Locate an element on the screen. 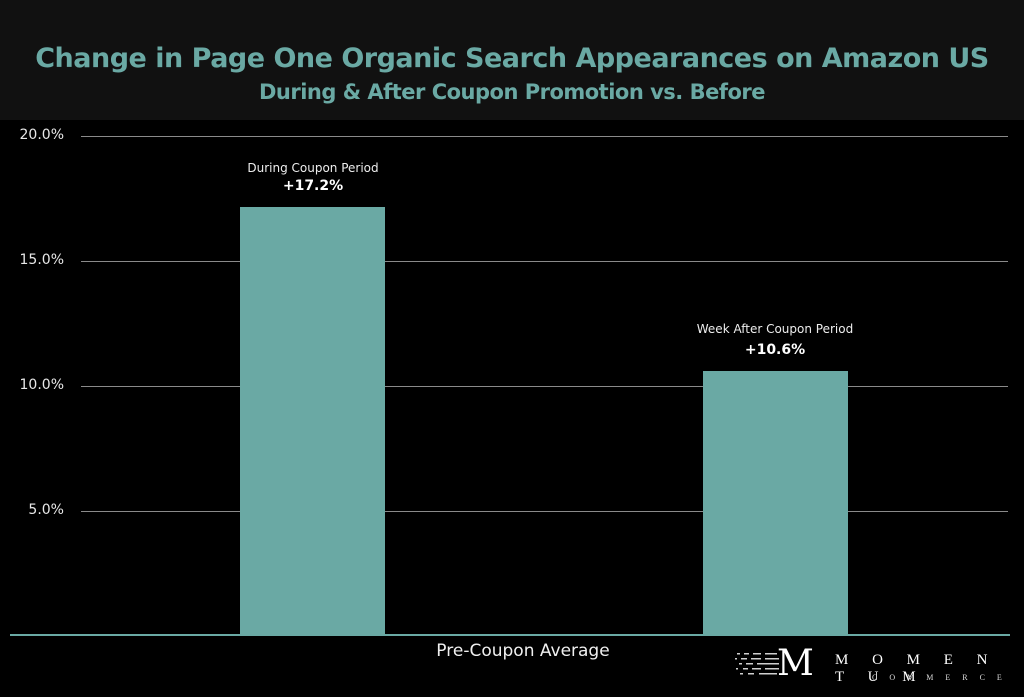 This screenshot has width=1024, height=697. bar-week-after-coupon is located at coordinates (775, 503).